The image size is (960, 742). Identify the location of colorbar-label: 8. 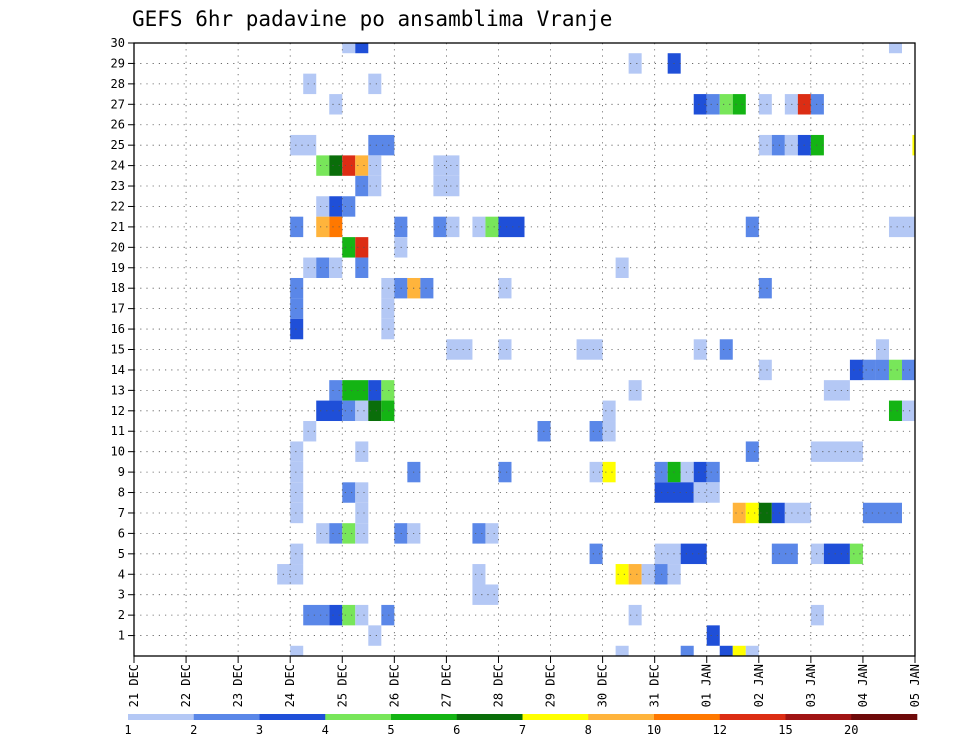
(588, 730).